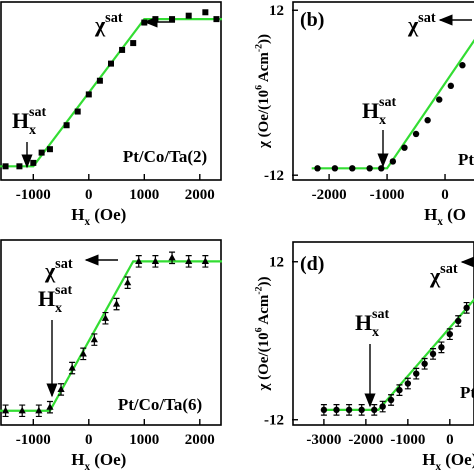  I want to click on x-tick-label: 0, so click(89, 440).